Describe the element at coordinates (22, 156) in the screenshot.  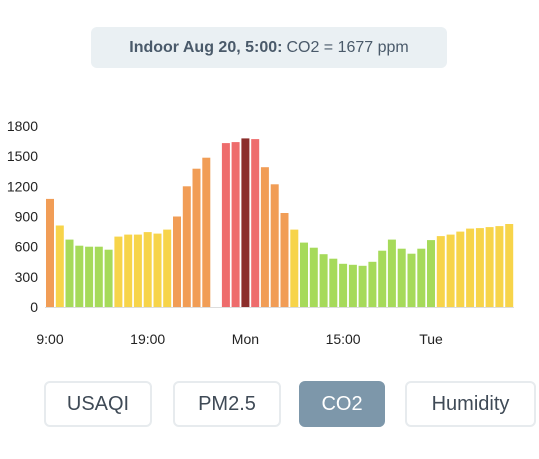
I see `y-tick-label: 1500` at that location.